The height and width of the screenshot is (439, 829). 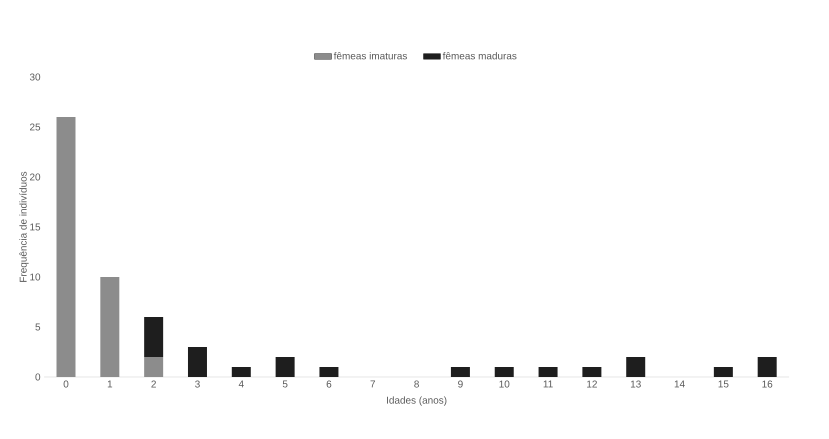 What do you see at coordinates (370, 56) in the screenshot?
I see `legend-label: fêmeas imaturas` at bounding box center [370, 56].